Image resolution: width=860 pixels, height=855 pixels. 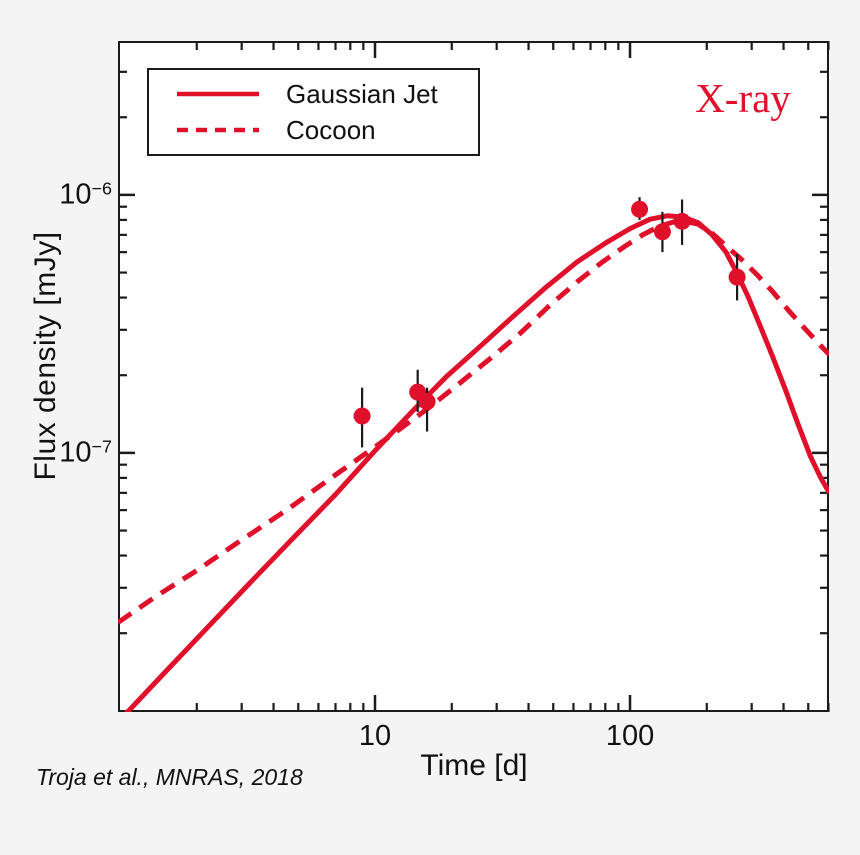 I want to click on legend-label-gaussian-jet: Gaussian Jet, so click(x=362, y=93).